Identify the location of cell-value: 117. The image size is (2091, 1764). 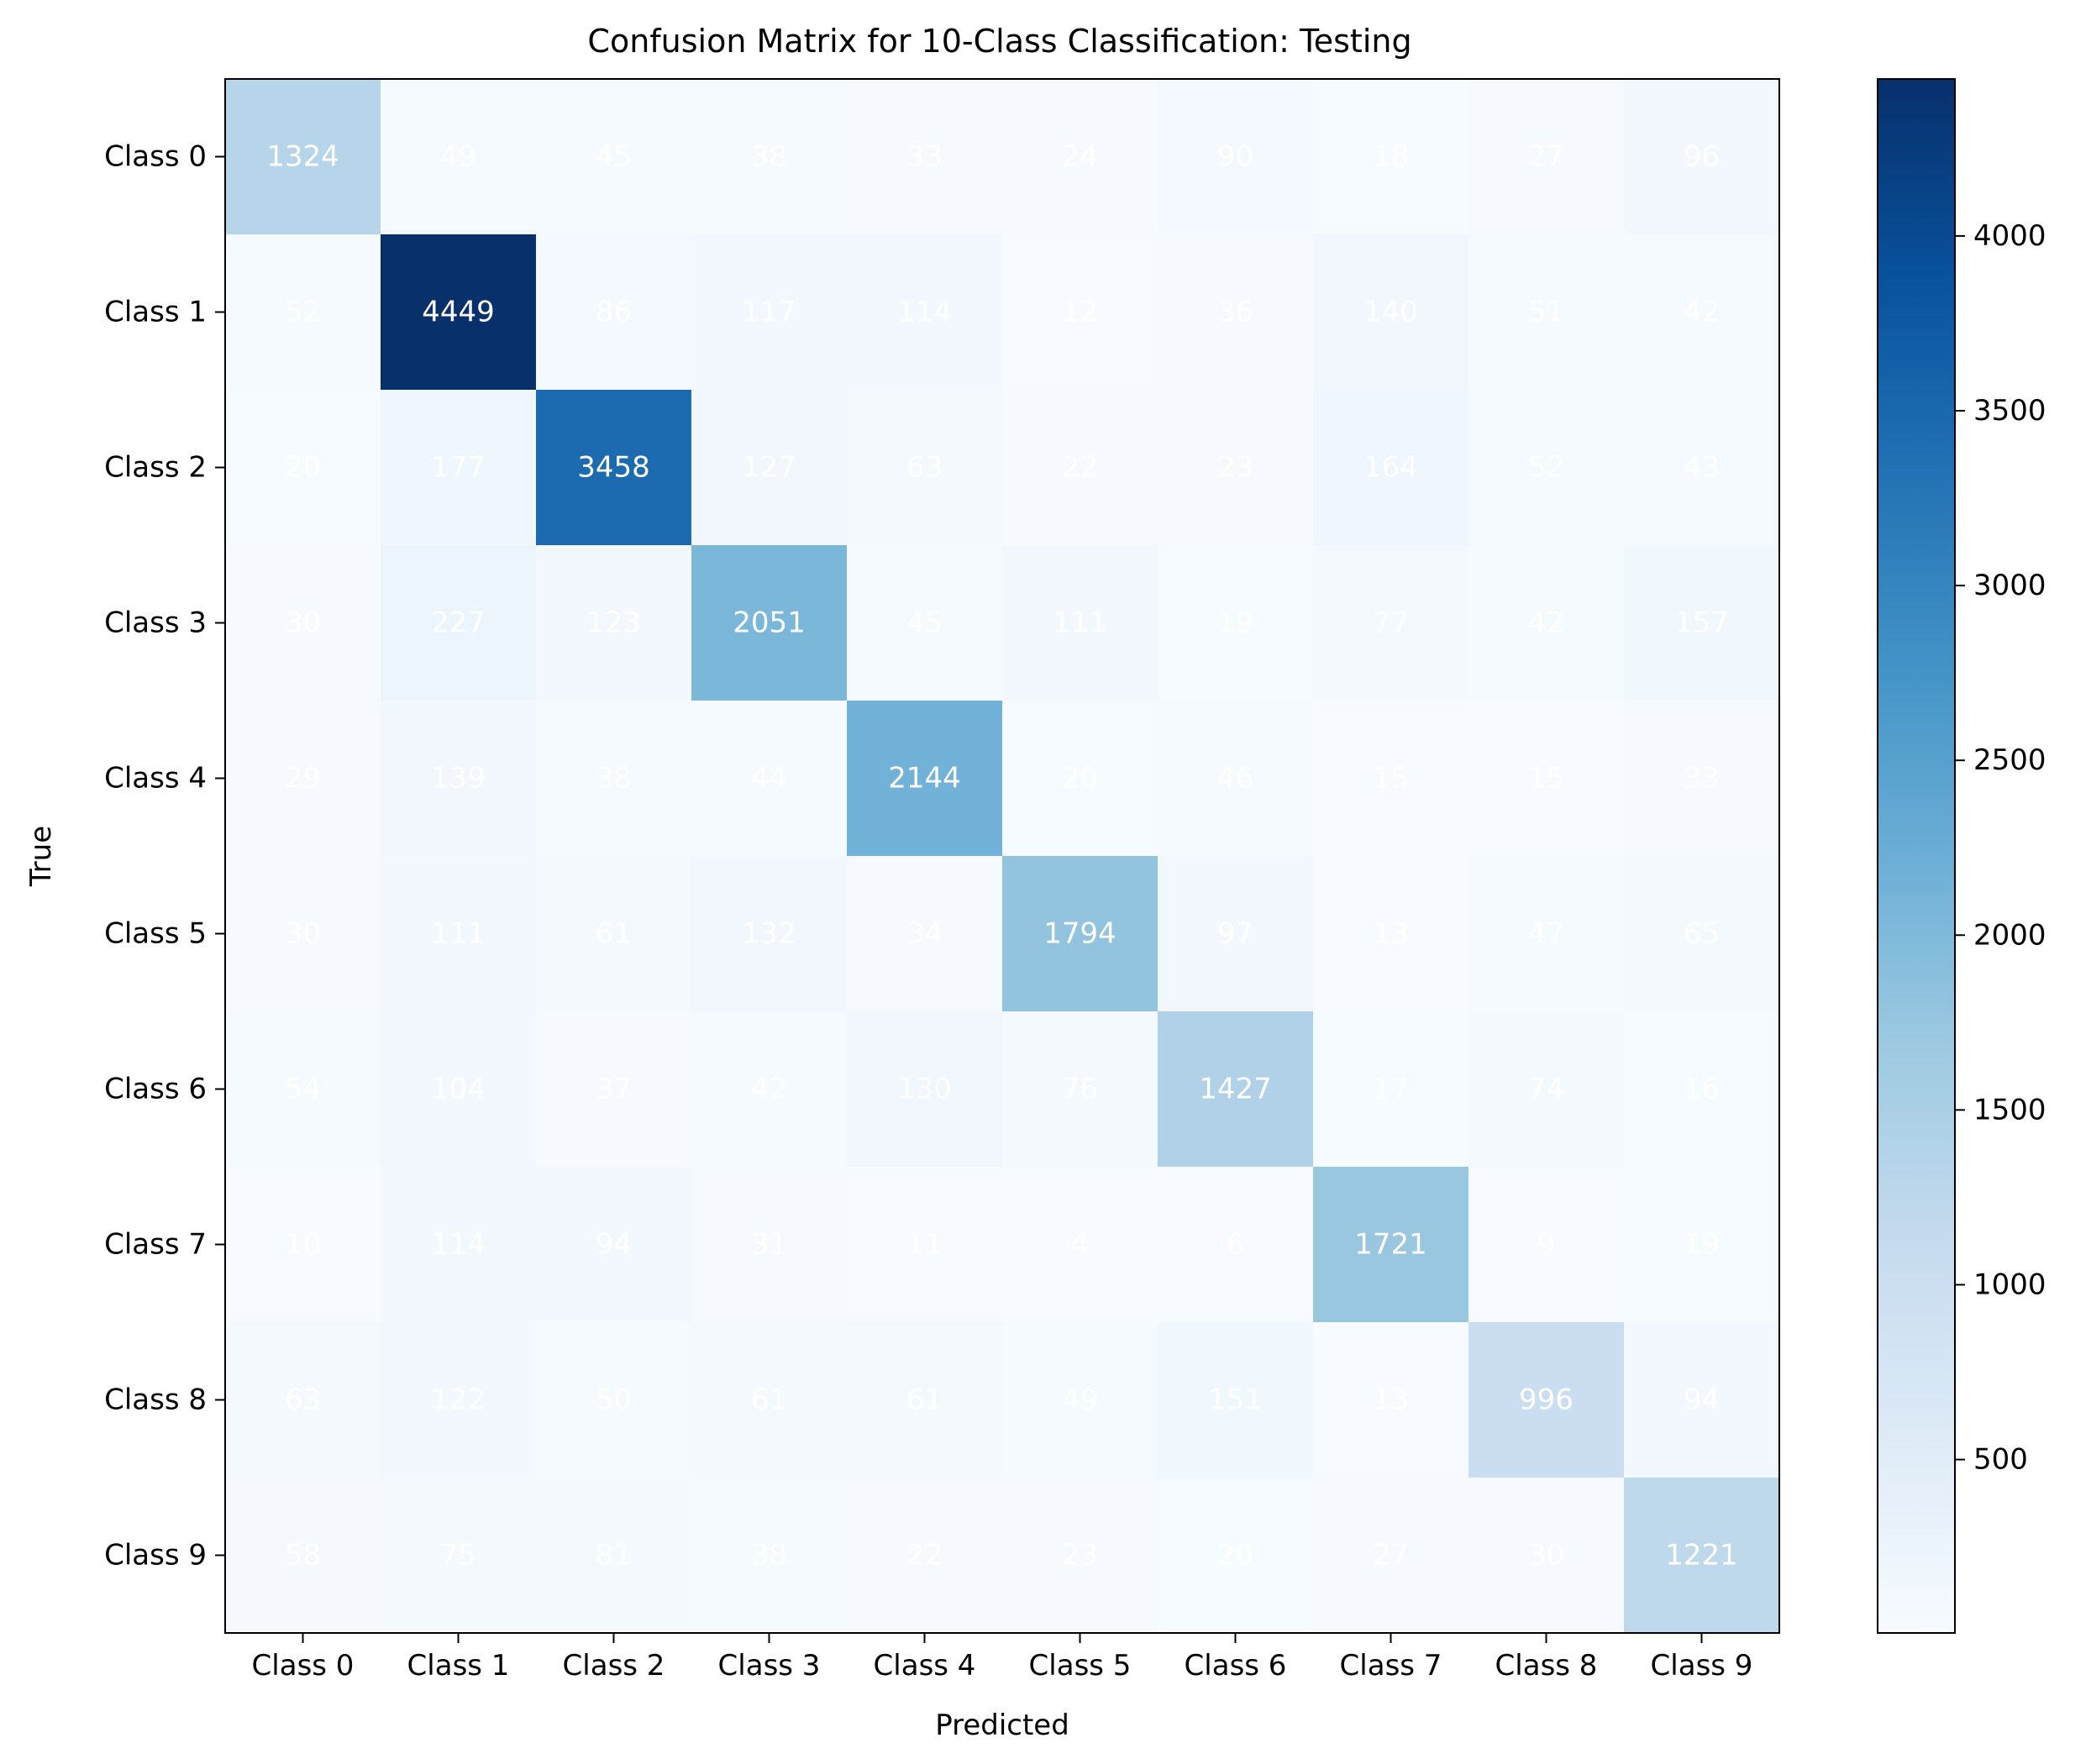
(769, 312).